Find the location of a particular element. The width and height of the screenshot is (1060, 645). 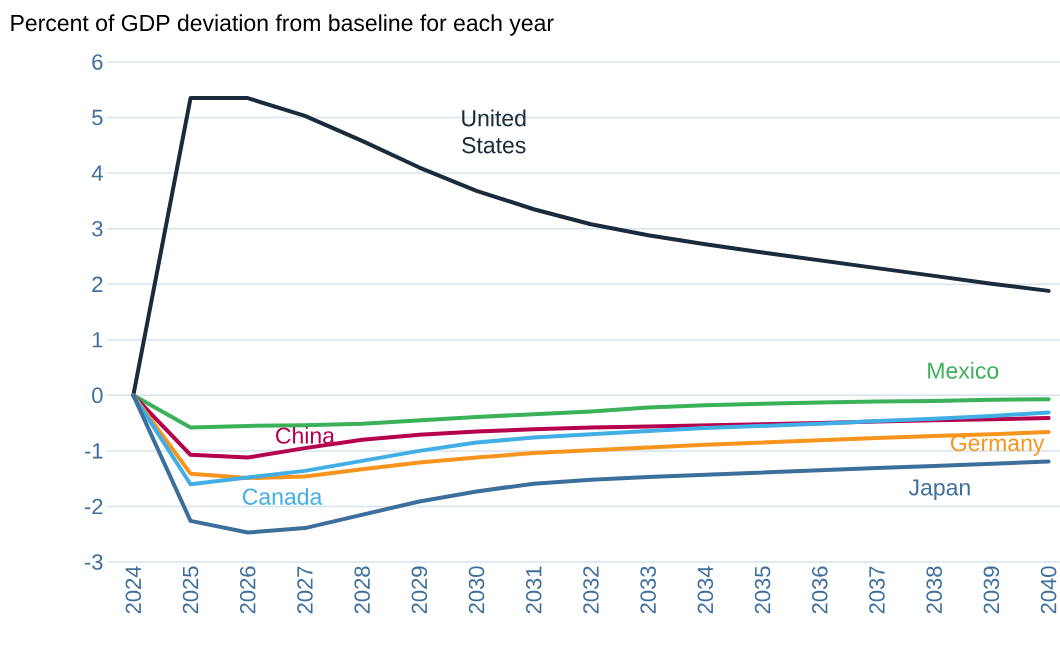

y-tick-label: 3 is located at coordinates (97, 228).